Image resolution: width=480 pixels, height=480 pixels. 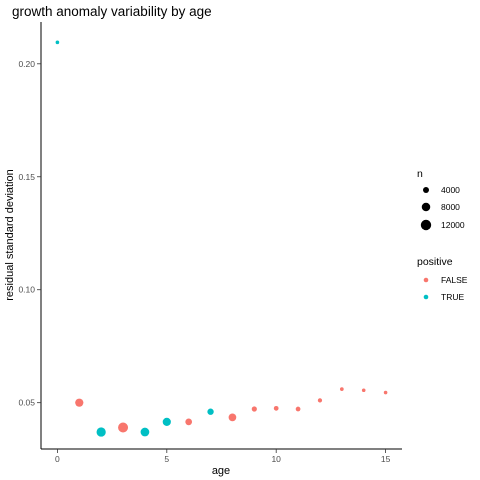 What do you see at coordinates (450, 190) in the screenshot?
I see `size-legend-label: 4000` at bounding box center [450, 190].